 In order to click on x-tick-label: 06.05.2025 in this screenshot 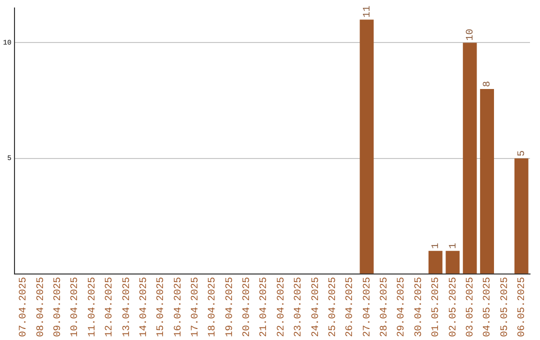, I will do `click(522, 307)`.